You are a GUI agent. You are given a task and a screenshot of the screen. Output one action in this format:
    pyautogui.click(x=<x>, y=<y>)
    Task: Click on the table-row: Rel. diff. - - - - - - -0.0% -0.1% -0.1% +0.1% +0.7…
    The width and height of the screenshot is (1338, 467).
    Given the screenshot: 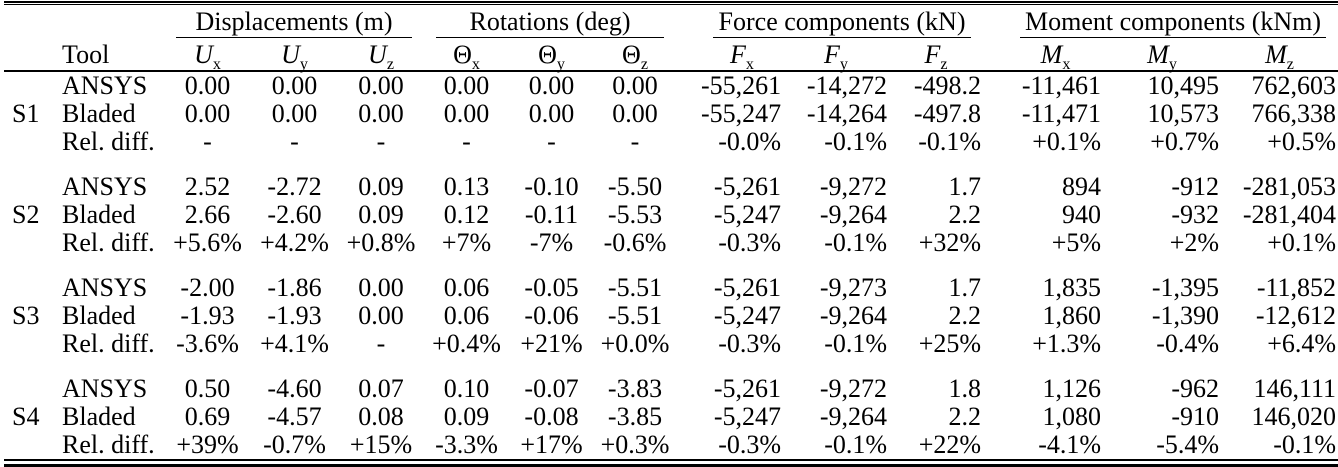 What is the action you would take?
    pyautogui.click(x=671, y=142)
    